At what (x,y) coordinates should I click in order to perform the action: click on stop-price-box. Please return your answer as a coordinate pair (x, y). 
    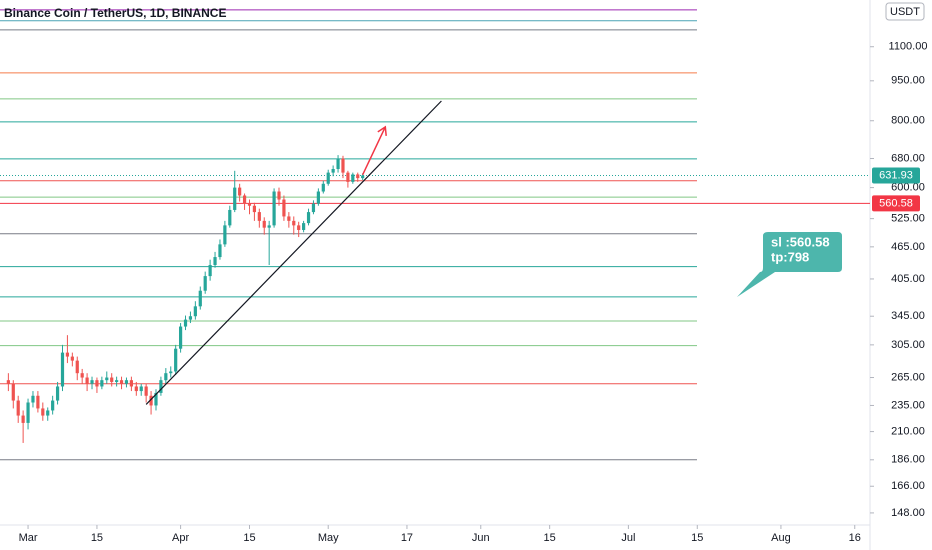
    Looking at the image, I should click on (896, 203).